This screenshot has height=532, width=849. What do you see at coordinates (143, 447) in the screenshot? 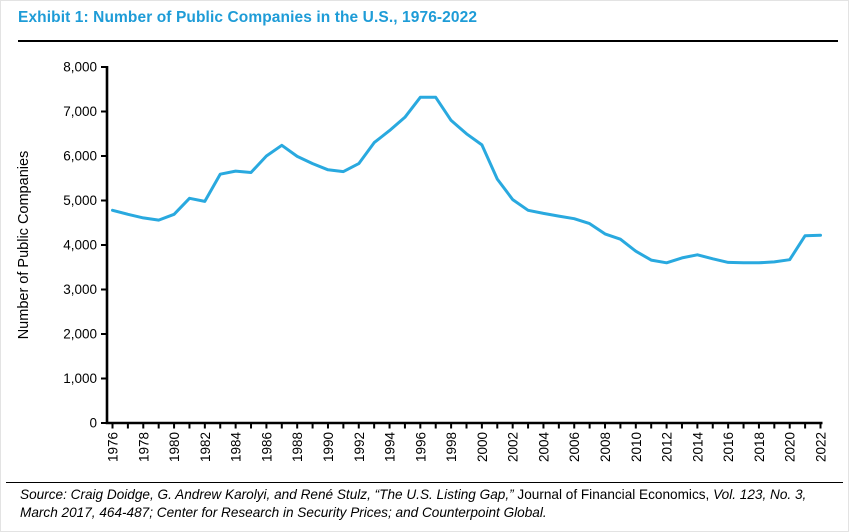
I see `x-tick-label: 1978` at bounding box center [143, 447].